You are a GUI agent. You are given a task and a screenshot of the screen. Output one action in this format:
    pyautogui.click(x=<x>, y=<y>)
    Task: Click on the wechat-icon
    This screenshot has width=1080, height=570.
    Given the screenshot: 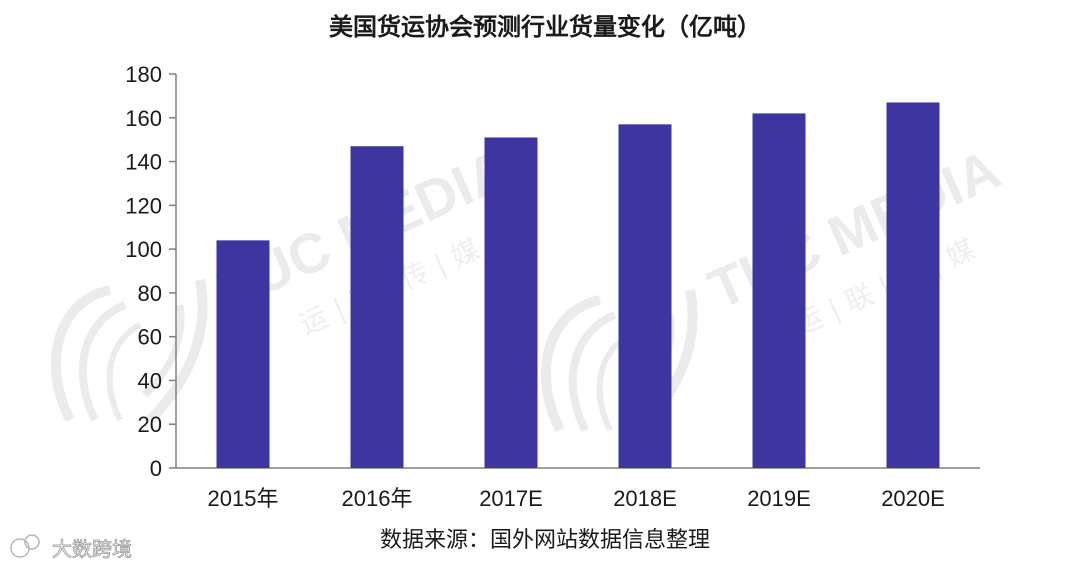 What is the action you would take?
    pyautogui.click(x=25, y=546)
    